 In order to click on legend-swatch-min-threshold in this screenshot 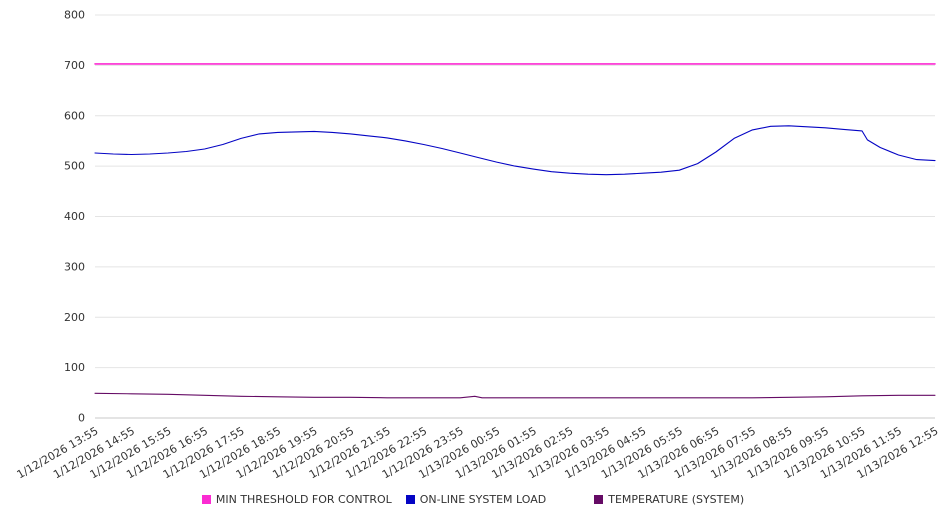, I will do `click(206, 499)`.